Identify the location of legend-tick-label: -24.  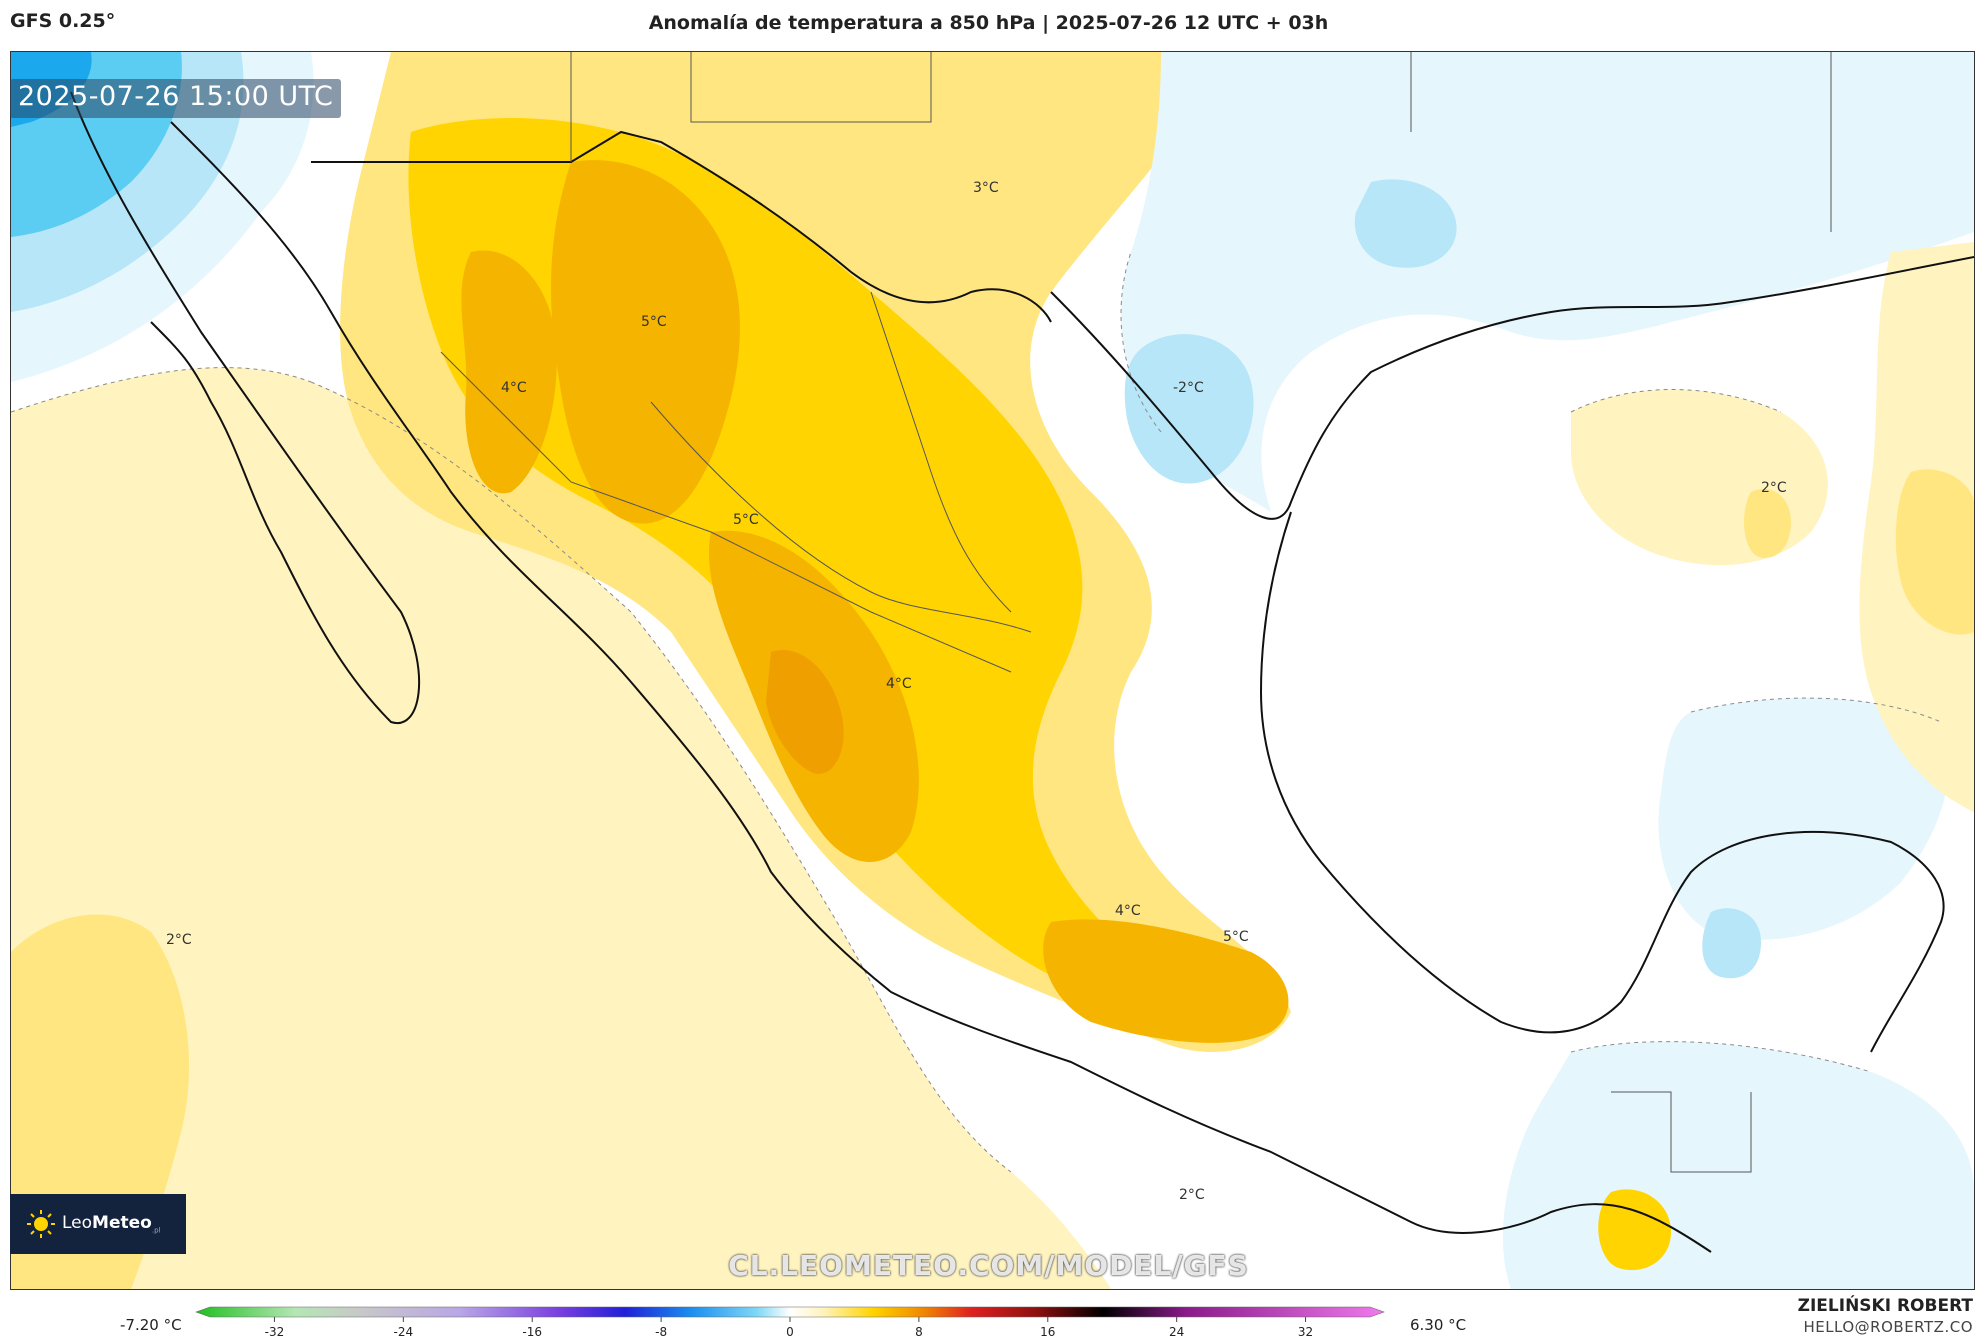
(404, 1332).